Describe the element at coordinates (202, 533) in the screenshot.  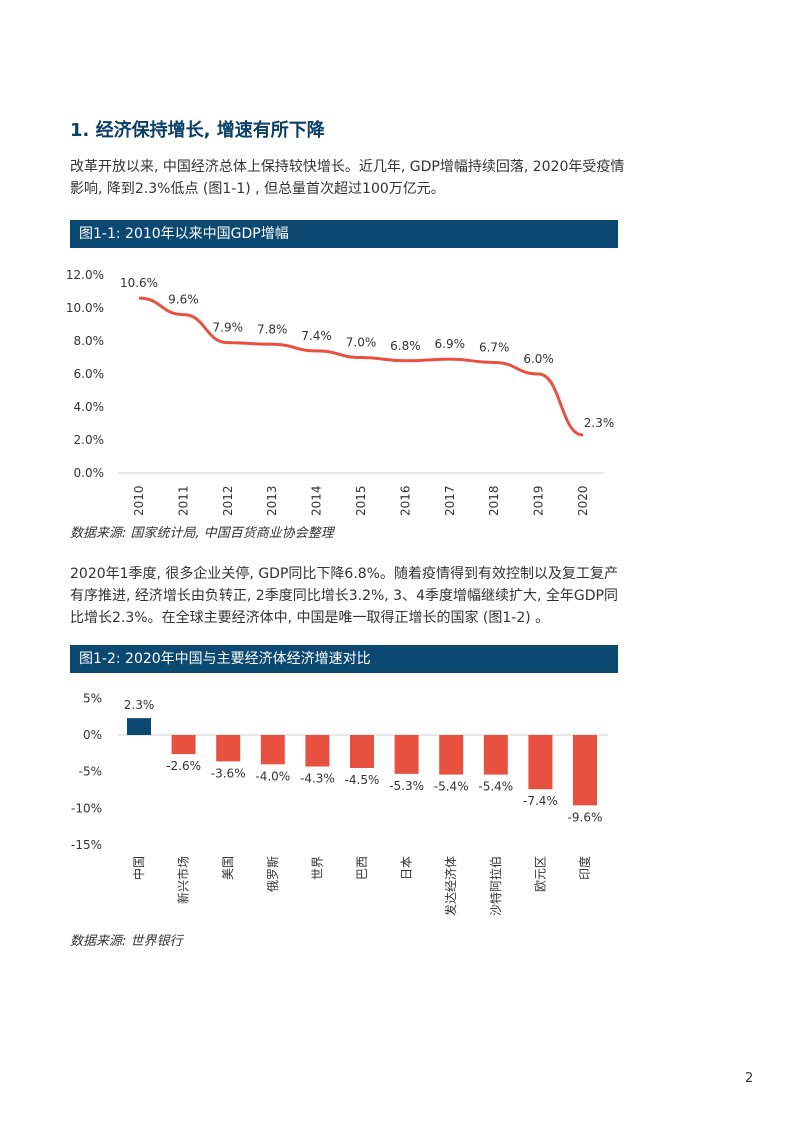
I see `figure-1-source: 数据来源: 国家统计局, 中国百货商业协会整理` at that location.